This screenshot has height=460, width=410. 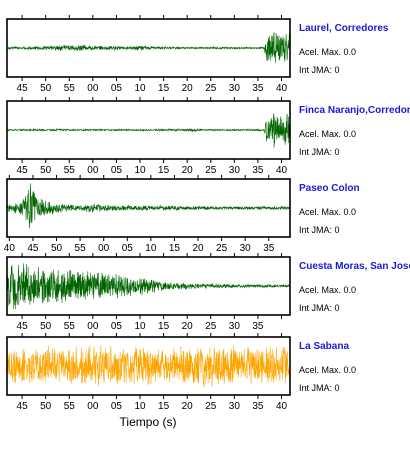 I want to click on station-panel: 45 50 55 00 05 10 15 20 25 30 35, so click(x=148, y=292).